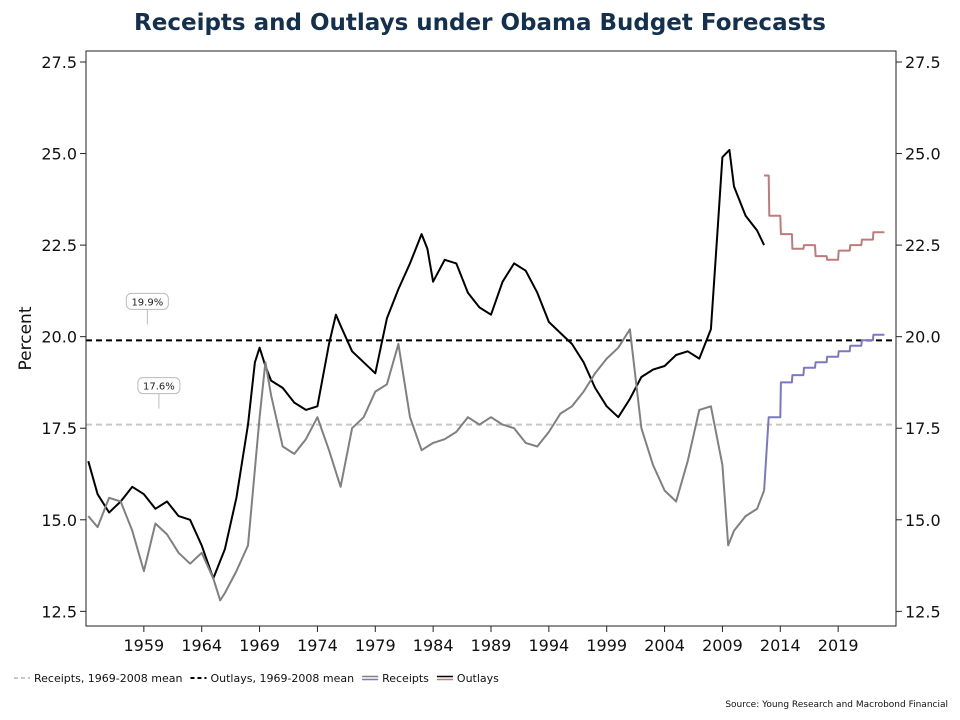  What do you see at coordinates (59, 428) in the screenshot?
I see `y-tick-label-left: 17.5` at bounding box center [59, 428].